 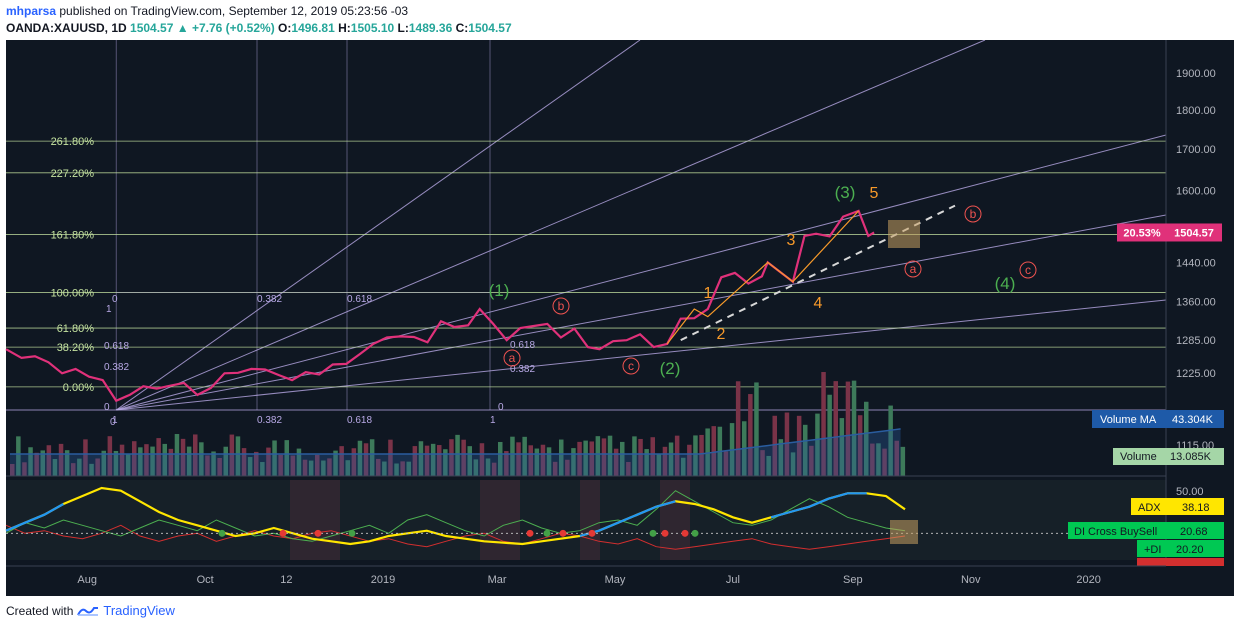 I want to click on correction-wave-label: a, so click(x=512, y=358).